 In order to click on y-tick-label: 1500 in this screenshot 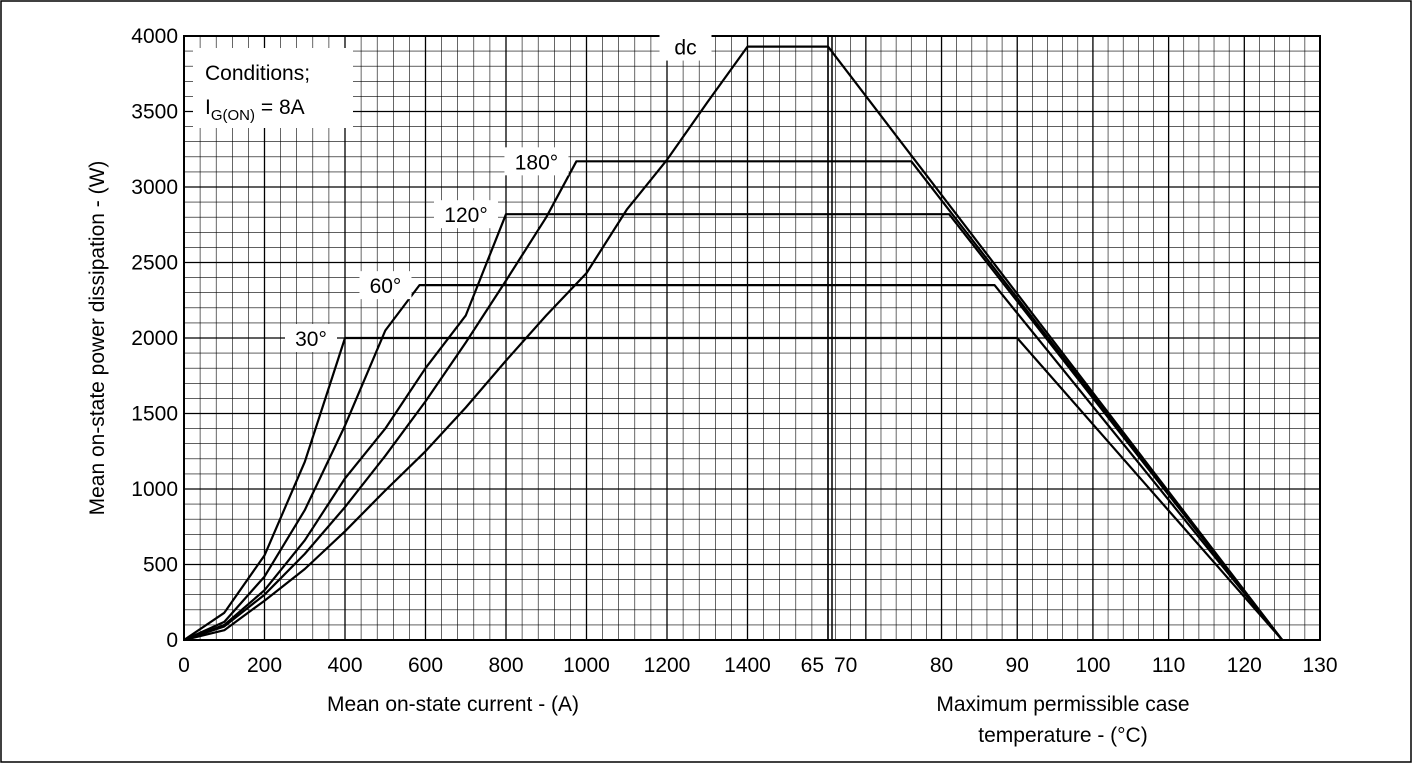, I will do `click(154, 414)`.